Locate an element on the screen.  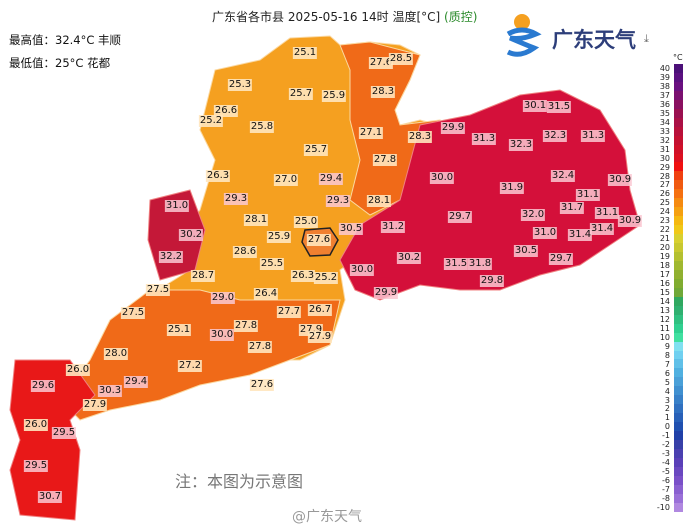
station-temperature-label: 30.2 is located at coordinates (409, 258).